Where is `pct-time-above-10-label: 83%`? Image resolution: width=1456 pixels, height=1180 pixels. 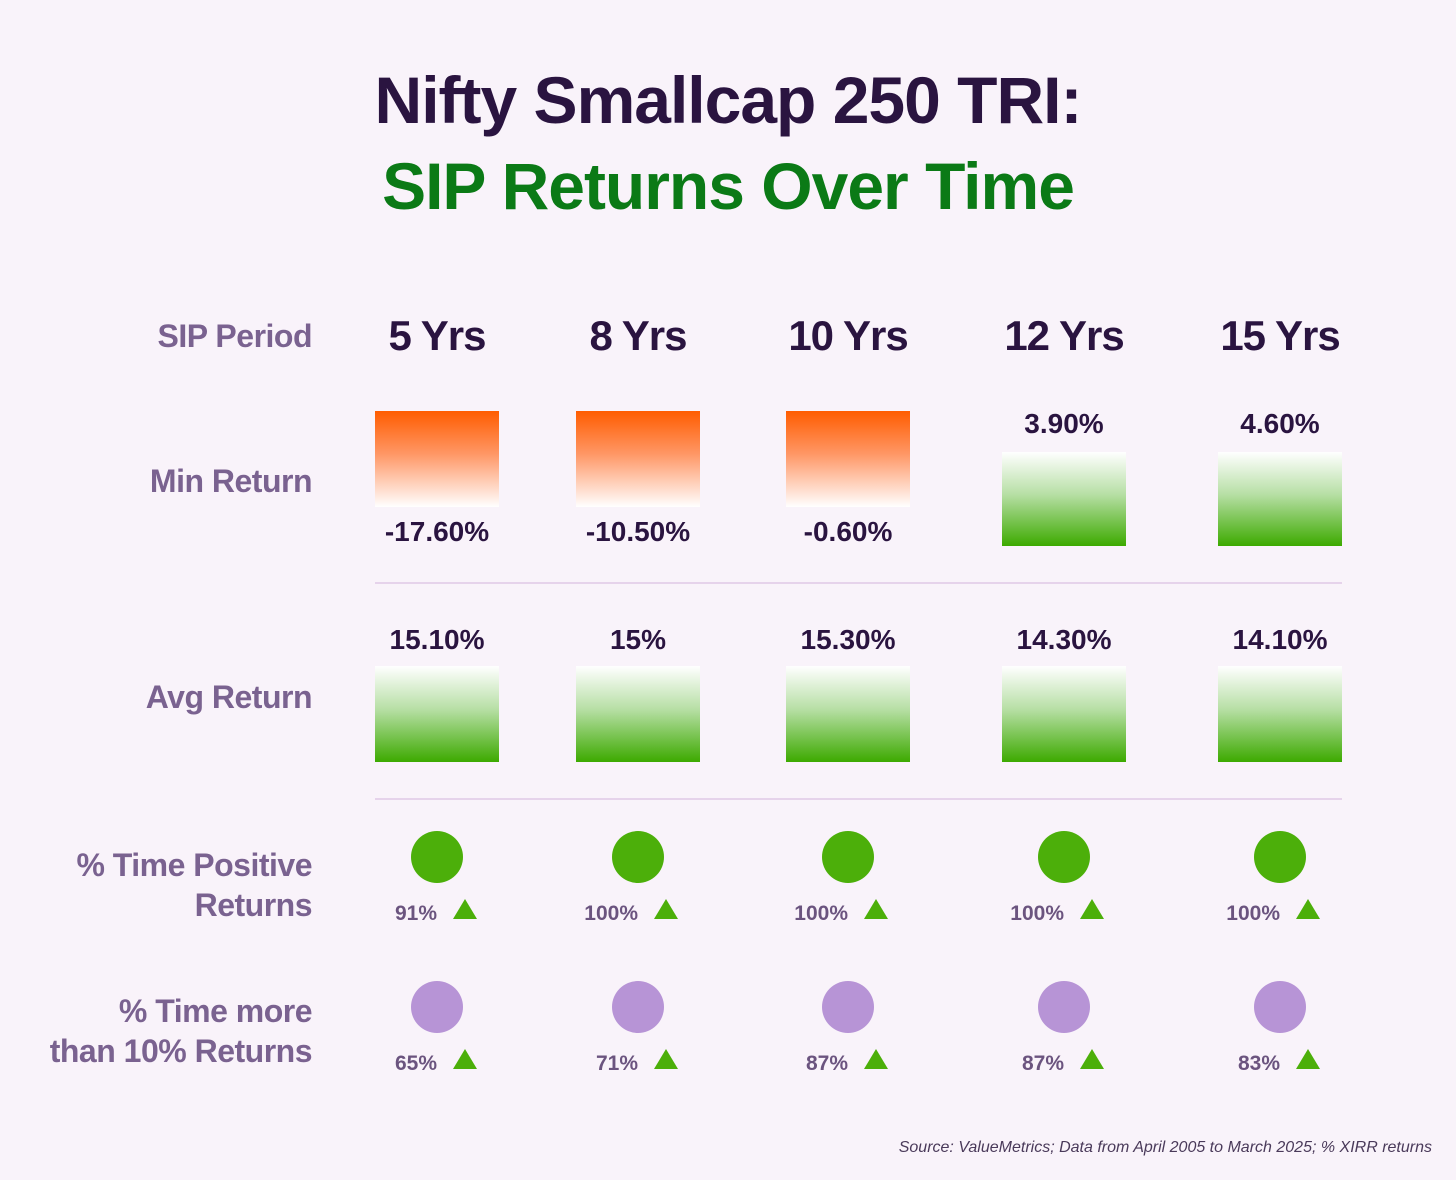
pct-time-above-10-label: 83% is located at coordinates (1258, 1063).